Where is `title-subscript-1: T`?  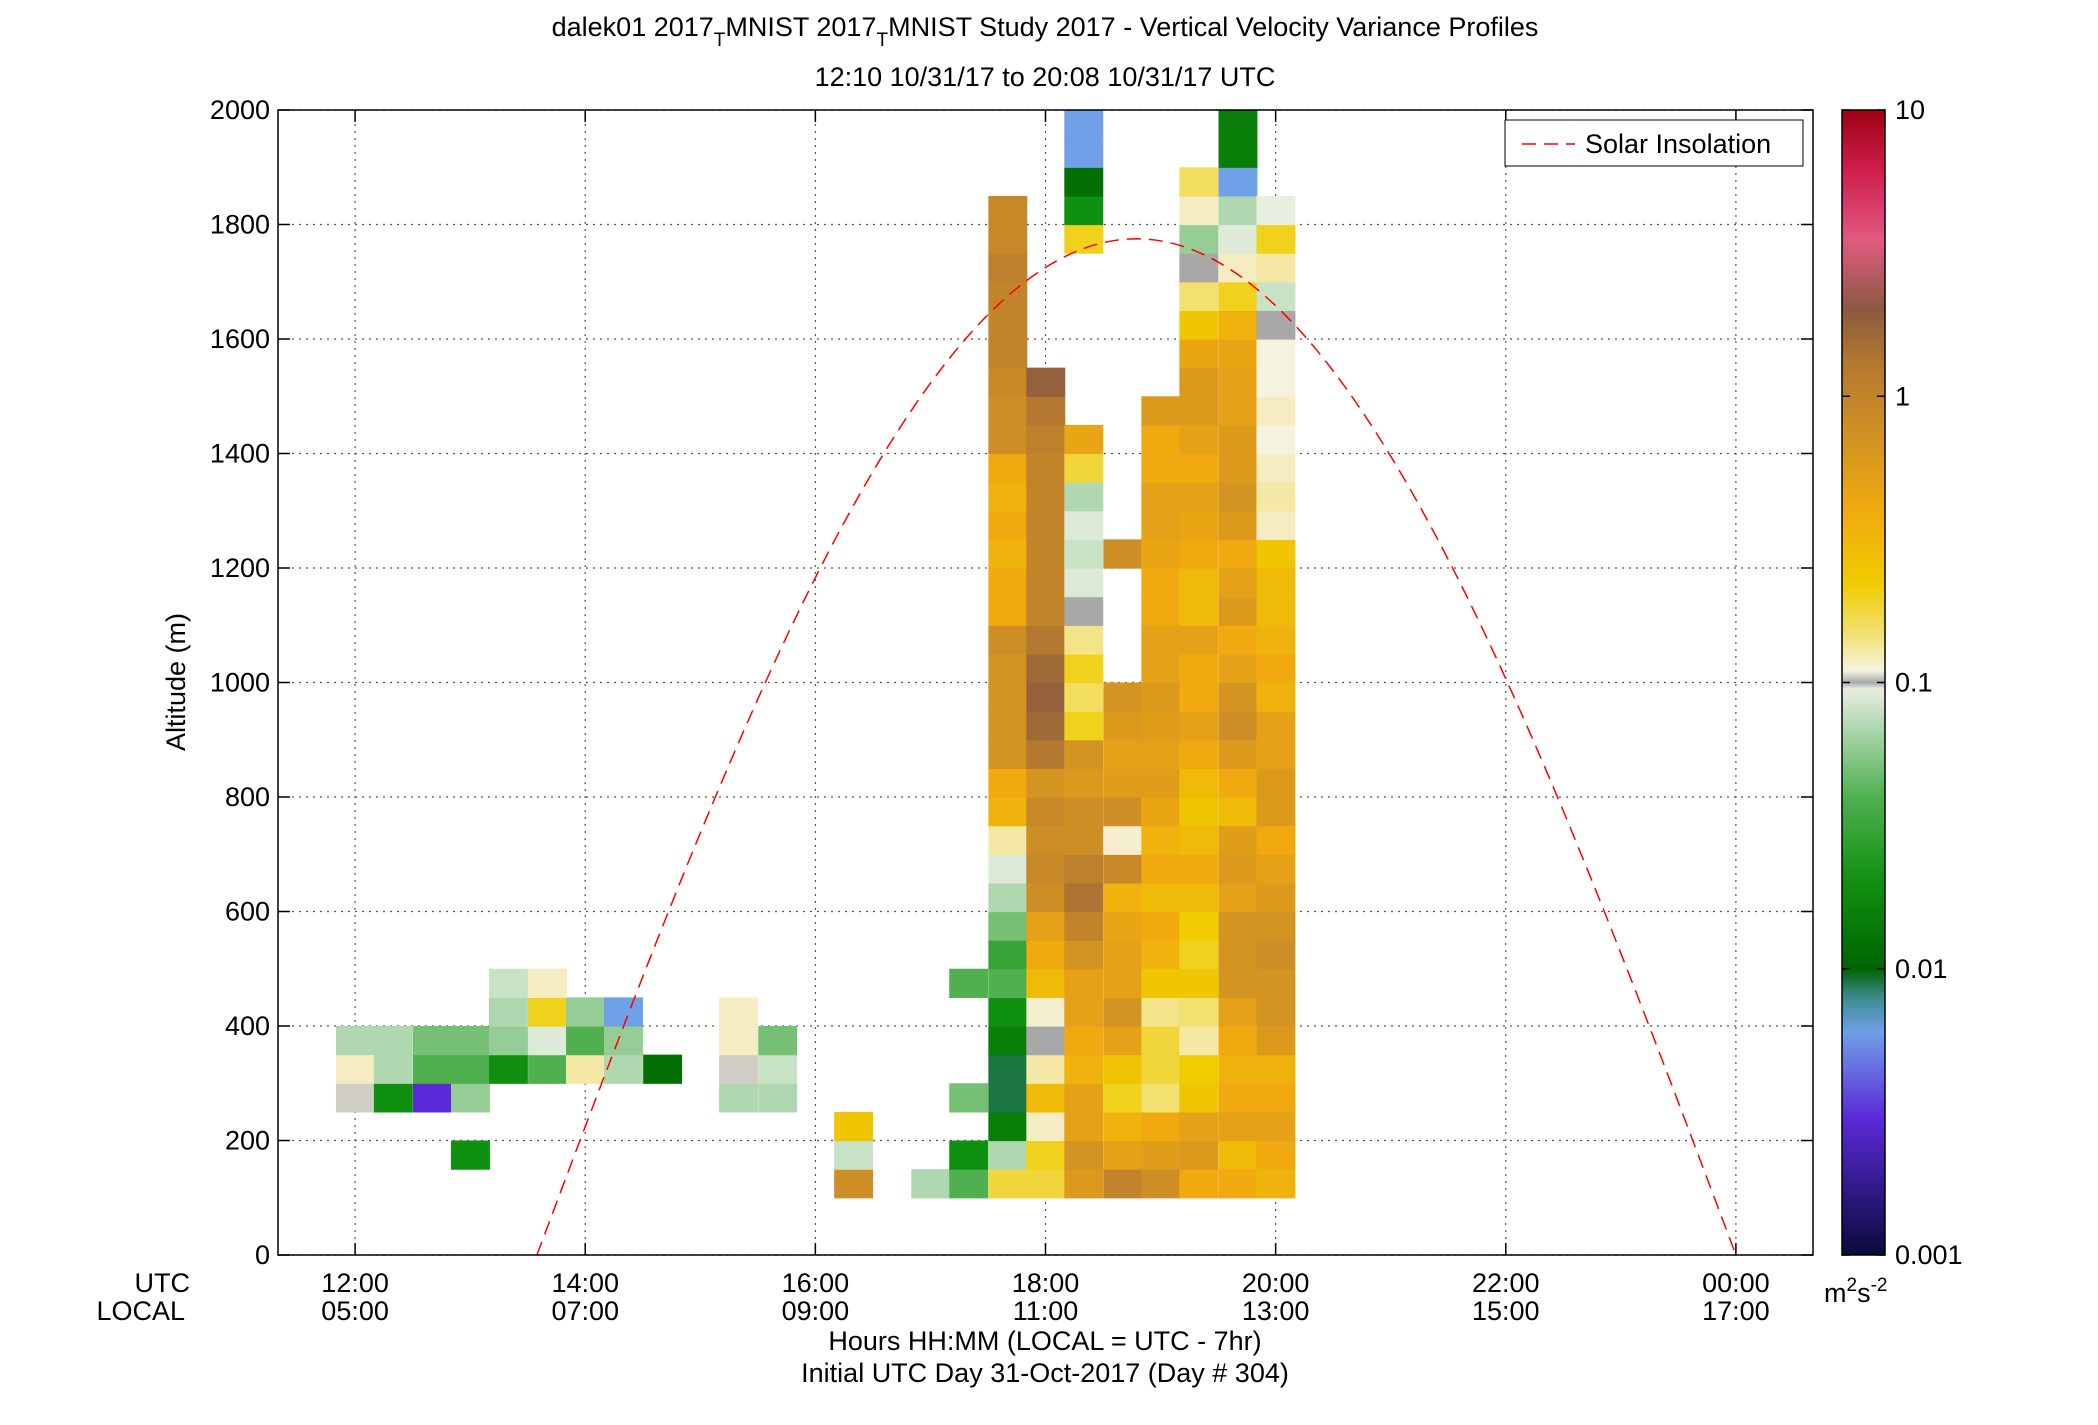 title-subscript-1: T is located at coordinates (720, 40).